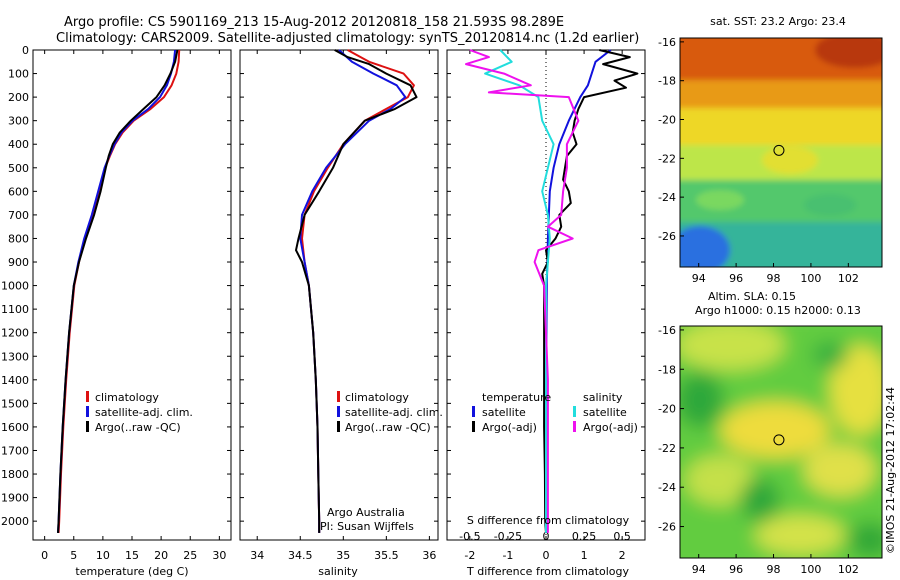 Image resolution: width=900 pixels, height=580 pixels. Describe the element at coordinates (584, 536) in the screenshot. I see `x2-tick-label: 0.25` at that location.